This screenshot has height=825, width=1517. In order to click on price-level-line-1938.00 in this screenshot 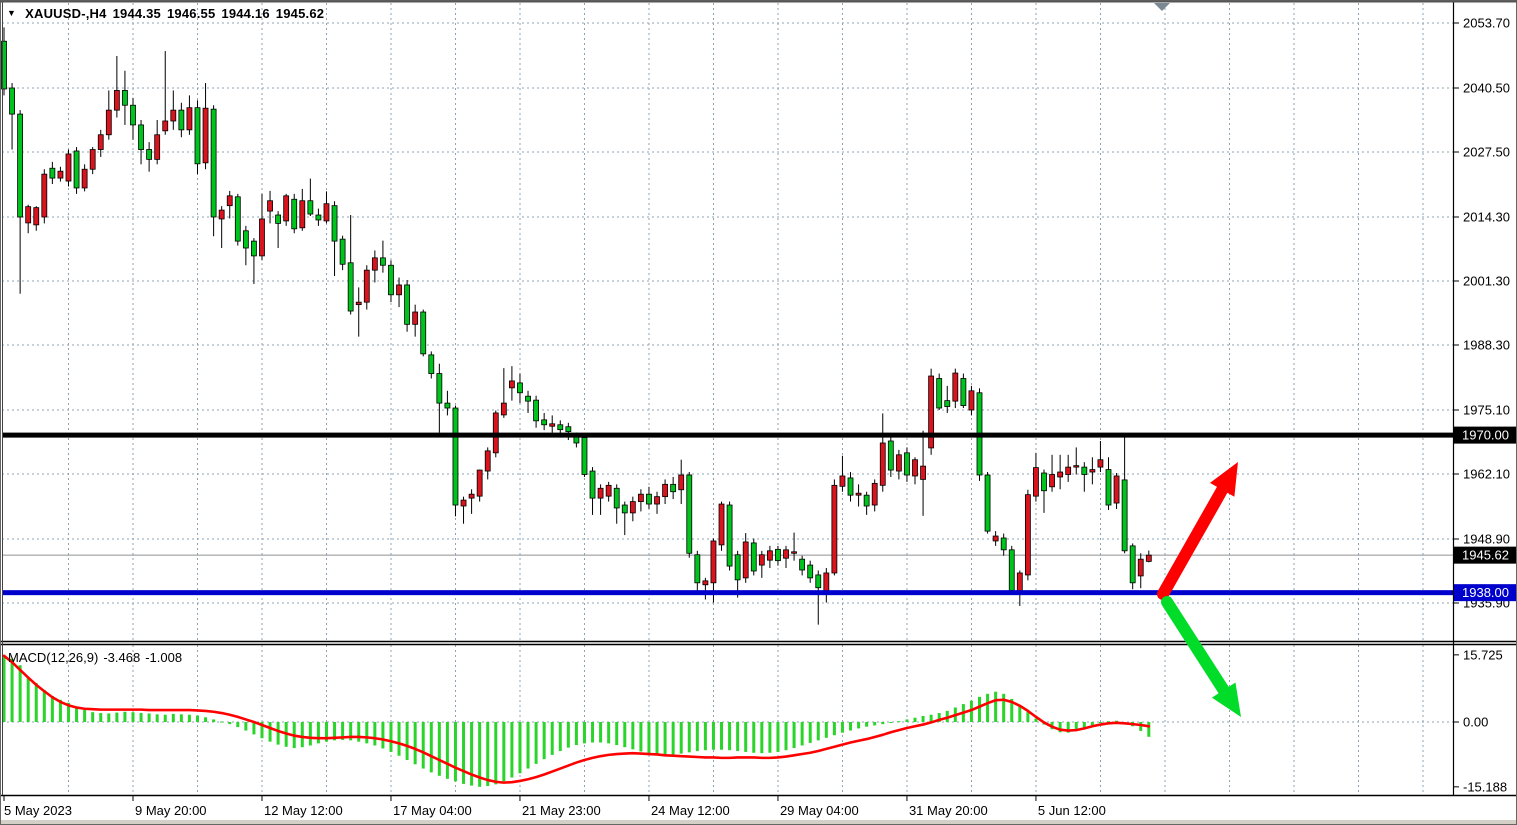, I will do `click(727, 593)`.